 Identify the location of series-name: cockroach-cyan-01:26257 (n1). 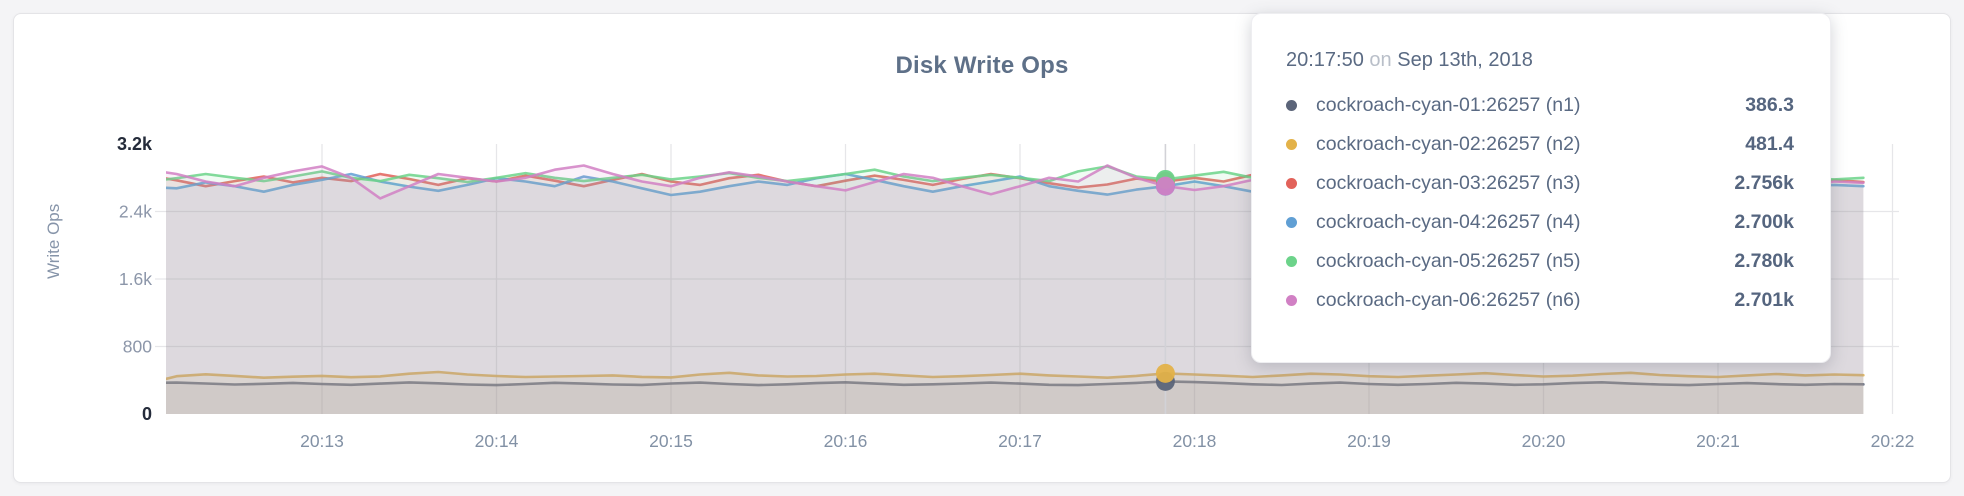
(1448, 105).